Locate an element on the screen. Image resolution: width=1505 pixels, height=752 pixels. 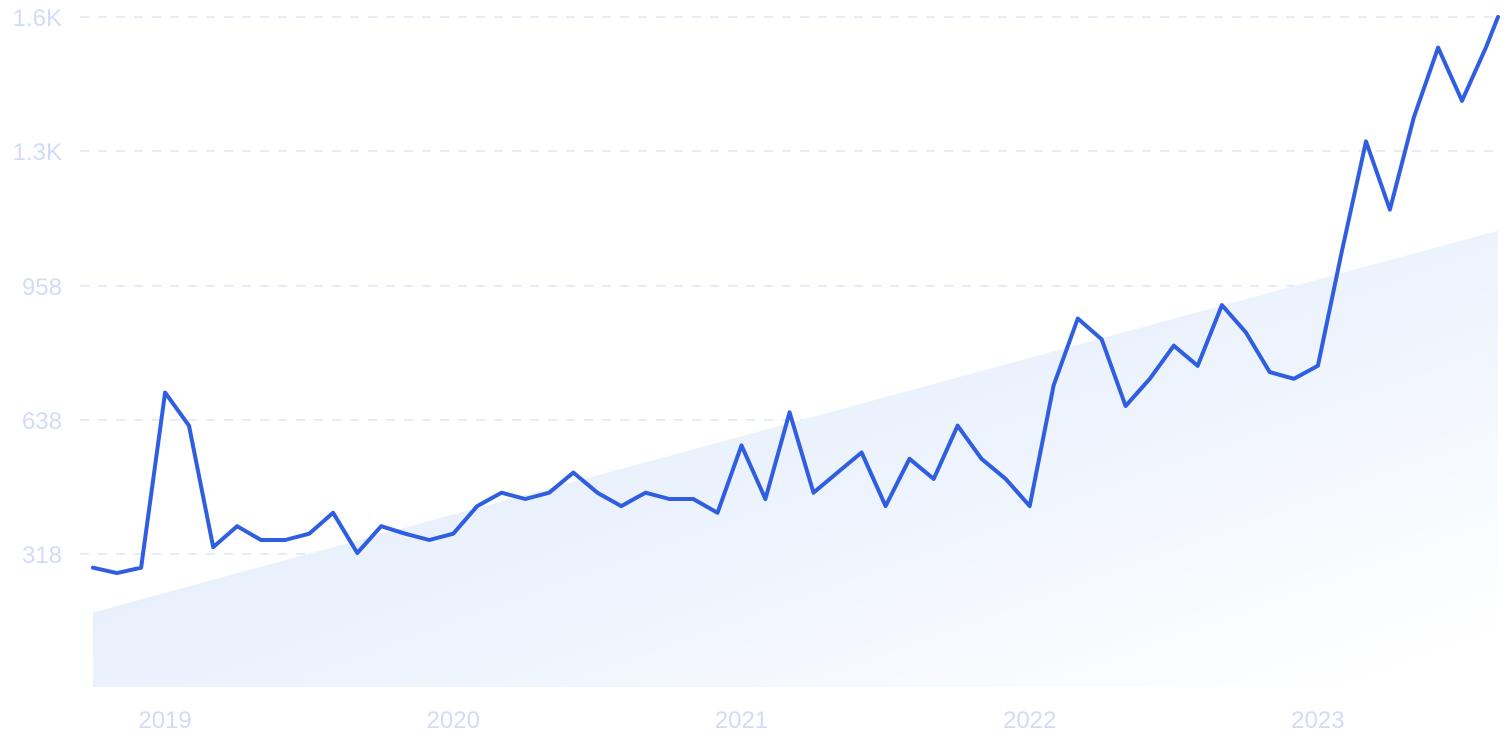
x-tick-label: 2021 is located at coordinates (741, 720).